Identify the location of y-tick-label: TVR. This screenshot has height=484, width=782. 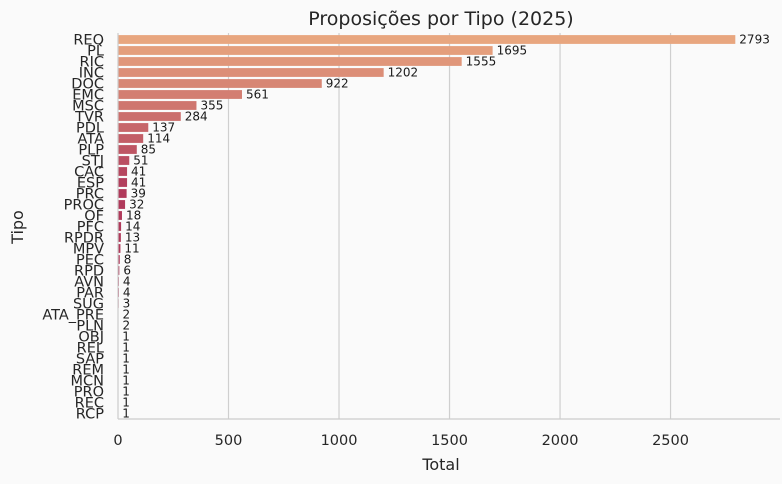
(89, 118).